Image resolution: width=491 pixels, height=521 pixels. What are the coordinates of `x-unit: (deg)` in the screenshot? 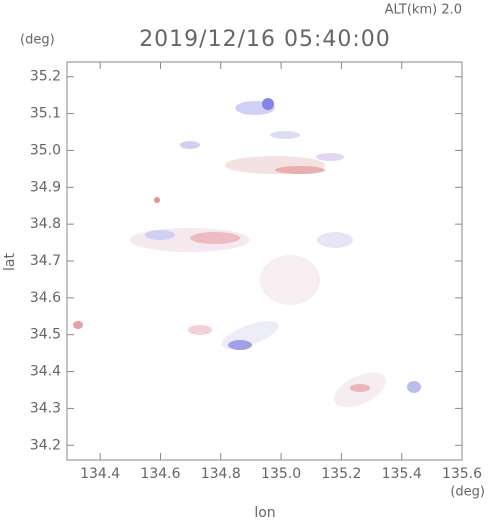 It's located at (467, 492).